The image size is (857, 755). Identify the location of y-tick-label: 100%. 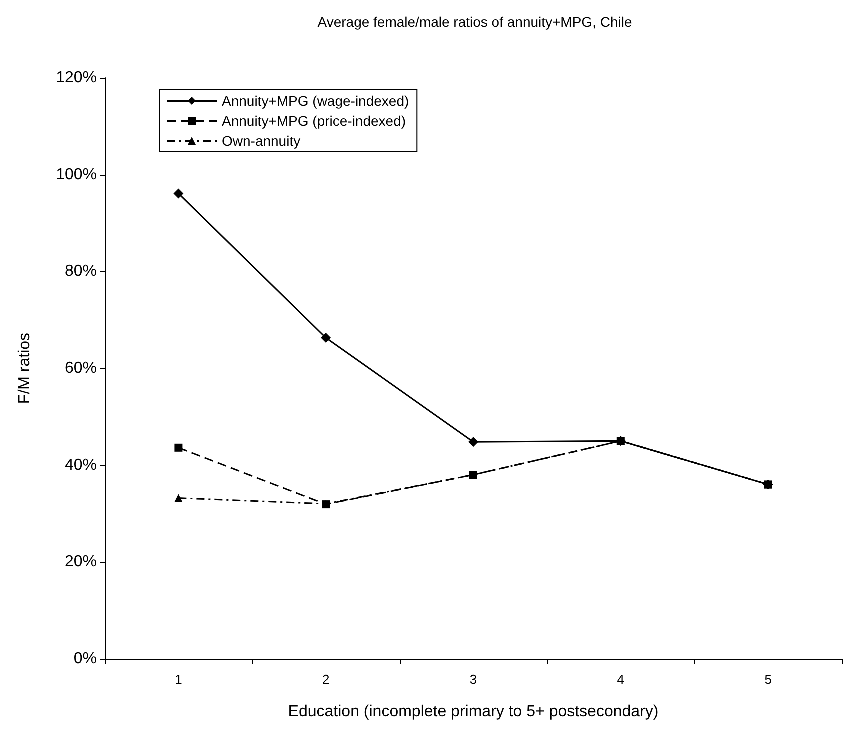
(76, 175).